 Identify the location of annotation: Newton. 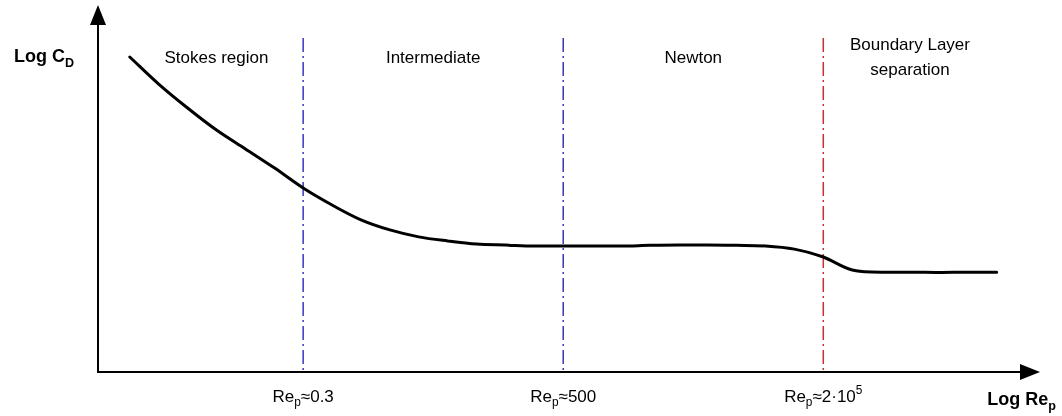
(693, 57).